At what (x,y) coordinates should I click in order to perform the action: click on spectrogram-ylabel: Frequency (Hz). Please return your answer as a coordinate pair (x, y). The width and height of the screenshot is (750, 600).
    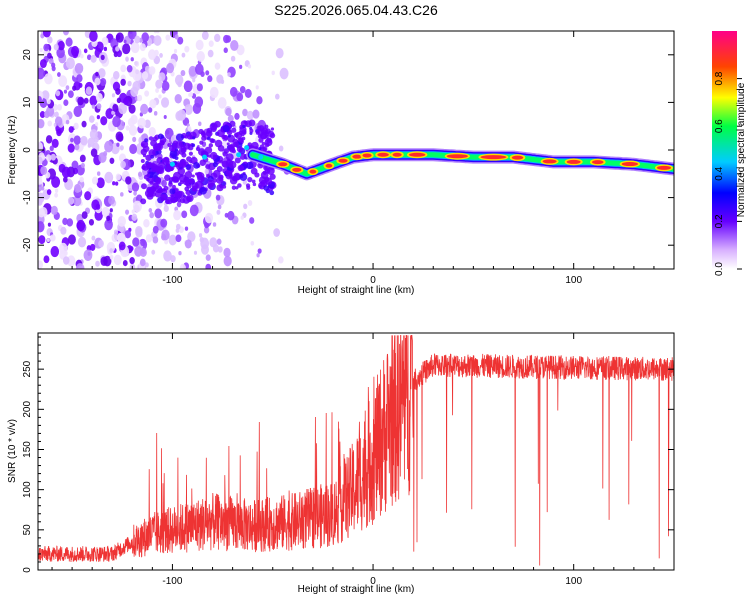
    Looking at the image, I should click on (12, 150).